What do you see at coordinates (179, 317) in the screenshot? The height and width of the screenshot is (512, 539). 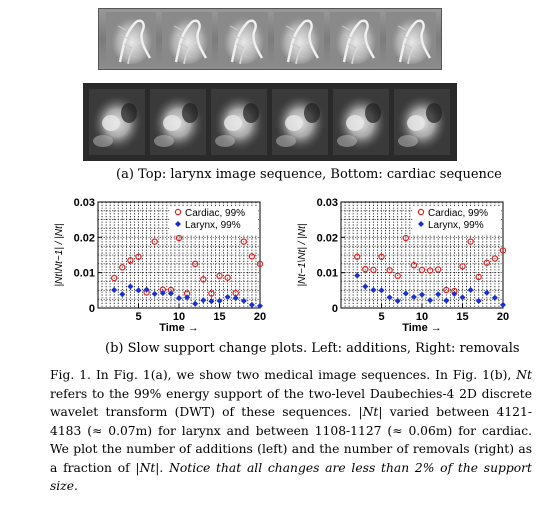 I see `x-tick-label: 10` at bounding box center [179, 317].